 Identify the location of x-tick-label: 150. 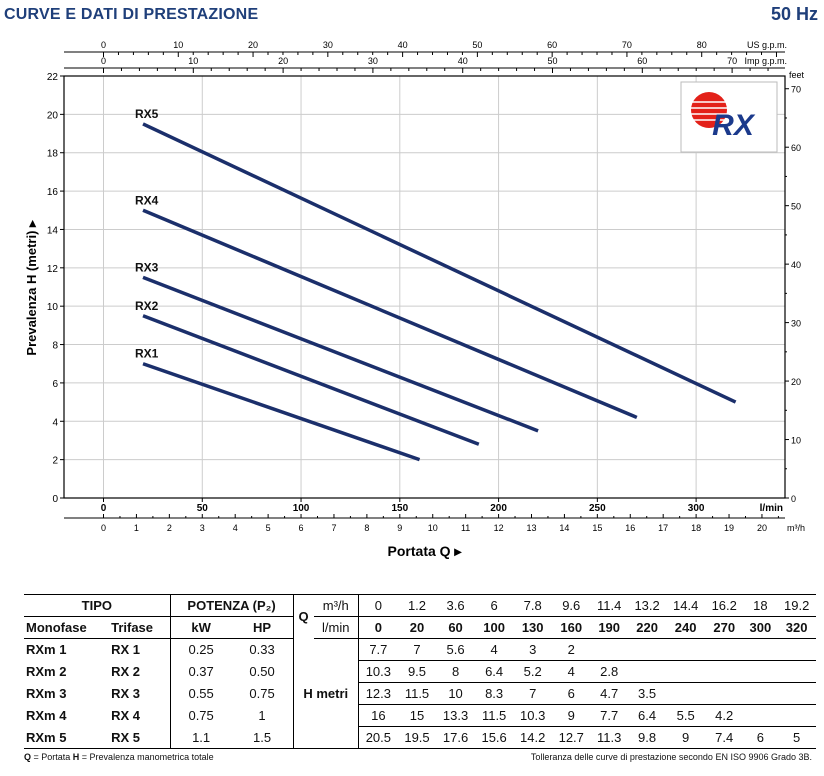
(399, 508).